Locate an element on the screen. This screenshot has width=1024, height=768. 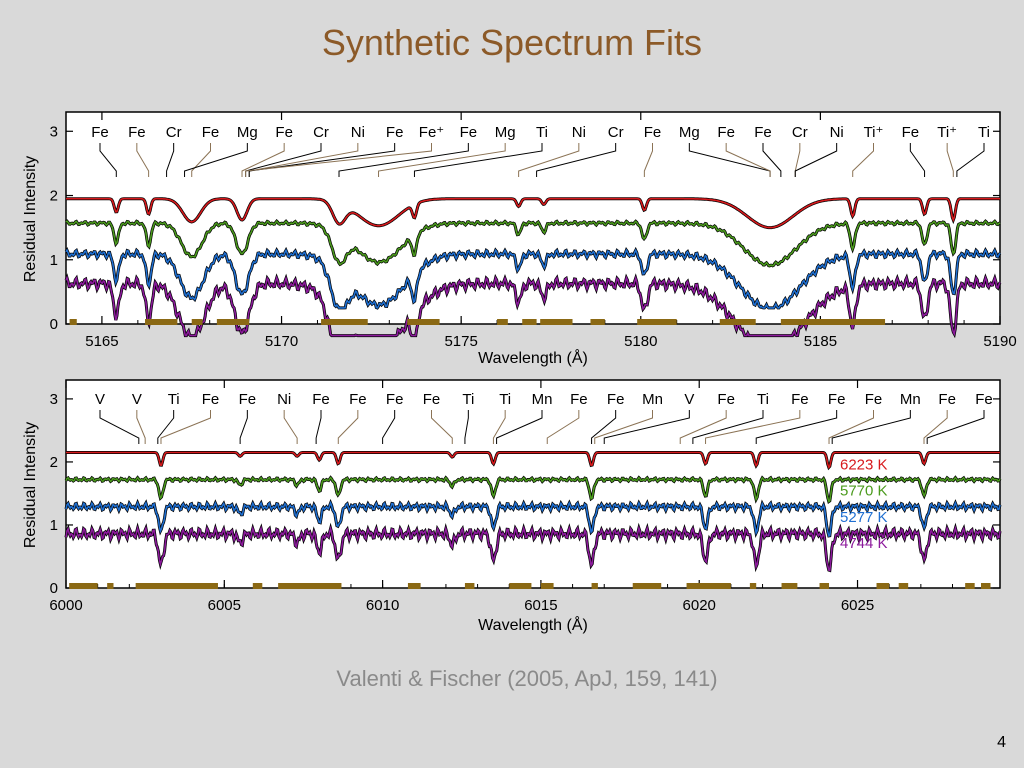
slide-title: Synthetic Spectrum Fits is located at coordinates (512, 42).